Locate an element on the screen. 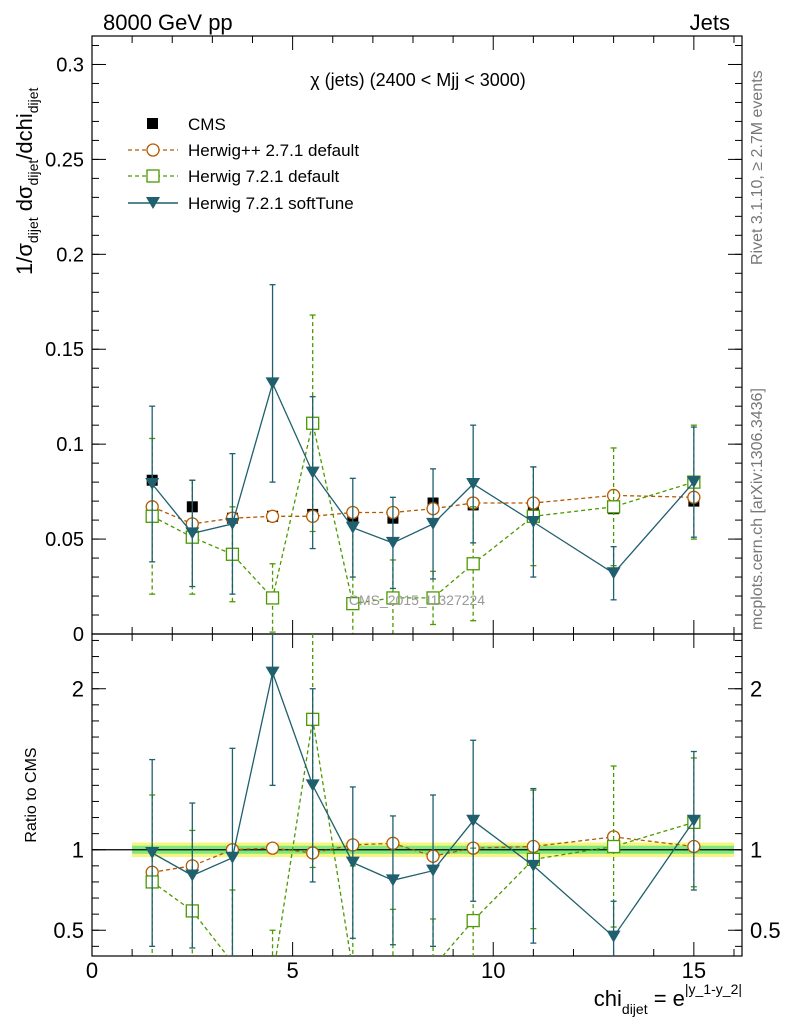  ylabel-part-3: /dchi is located at coordinates (24, 136).